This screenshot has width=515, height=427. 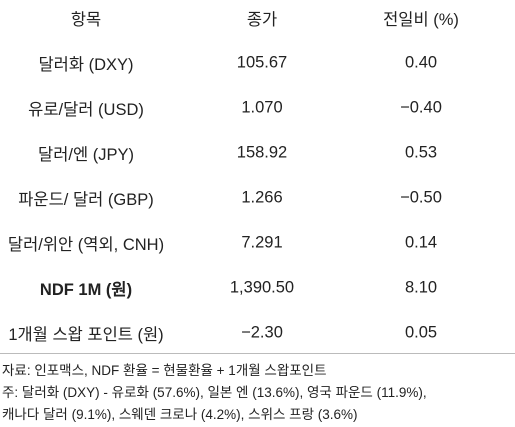 I want to click on table-cell: 1,390.50, so click(x=262, y=287).